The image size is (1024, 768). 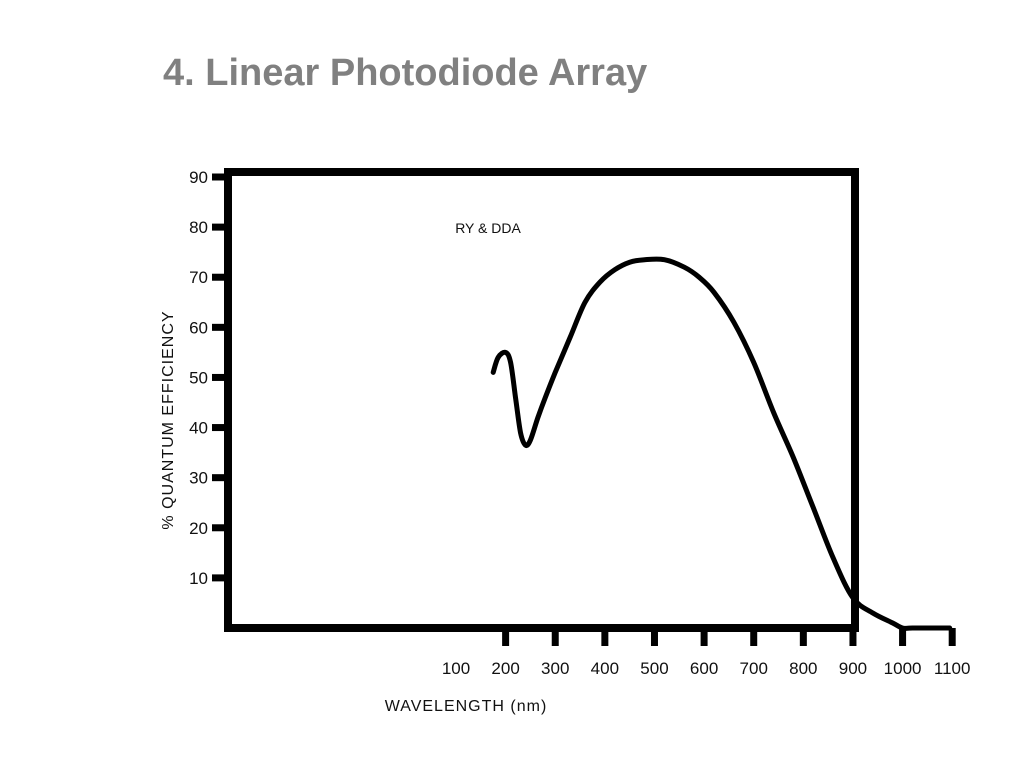 What do you see at coordinates (754, 668) in the screenshot?
I see `x-tick-label: 700` at bounding box center [754, 668].